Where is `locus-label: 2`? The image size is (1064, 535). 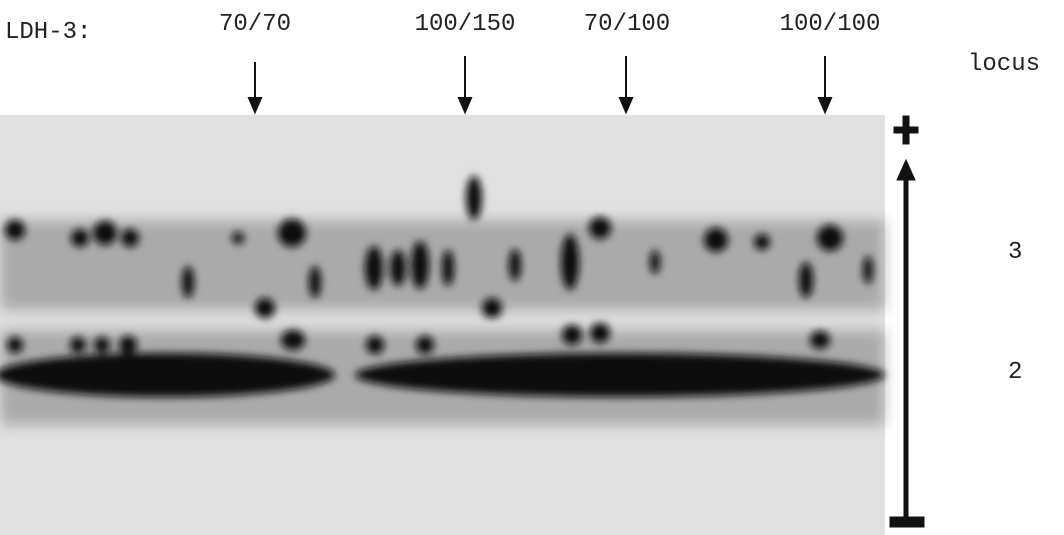
locus-label: 2 is located at coordinates (1015, 372).